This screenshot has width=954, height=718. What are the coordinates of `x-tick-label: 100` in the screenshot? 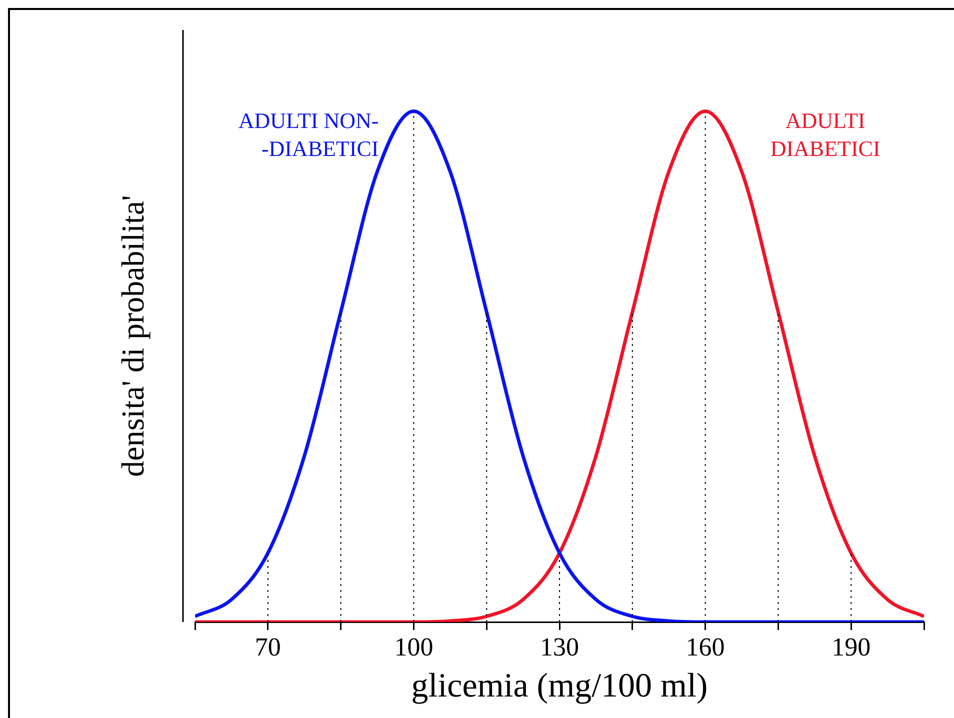 It's located at (414, 647).